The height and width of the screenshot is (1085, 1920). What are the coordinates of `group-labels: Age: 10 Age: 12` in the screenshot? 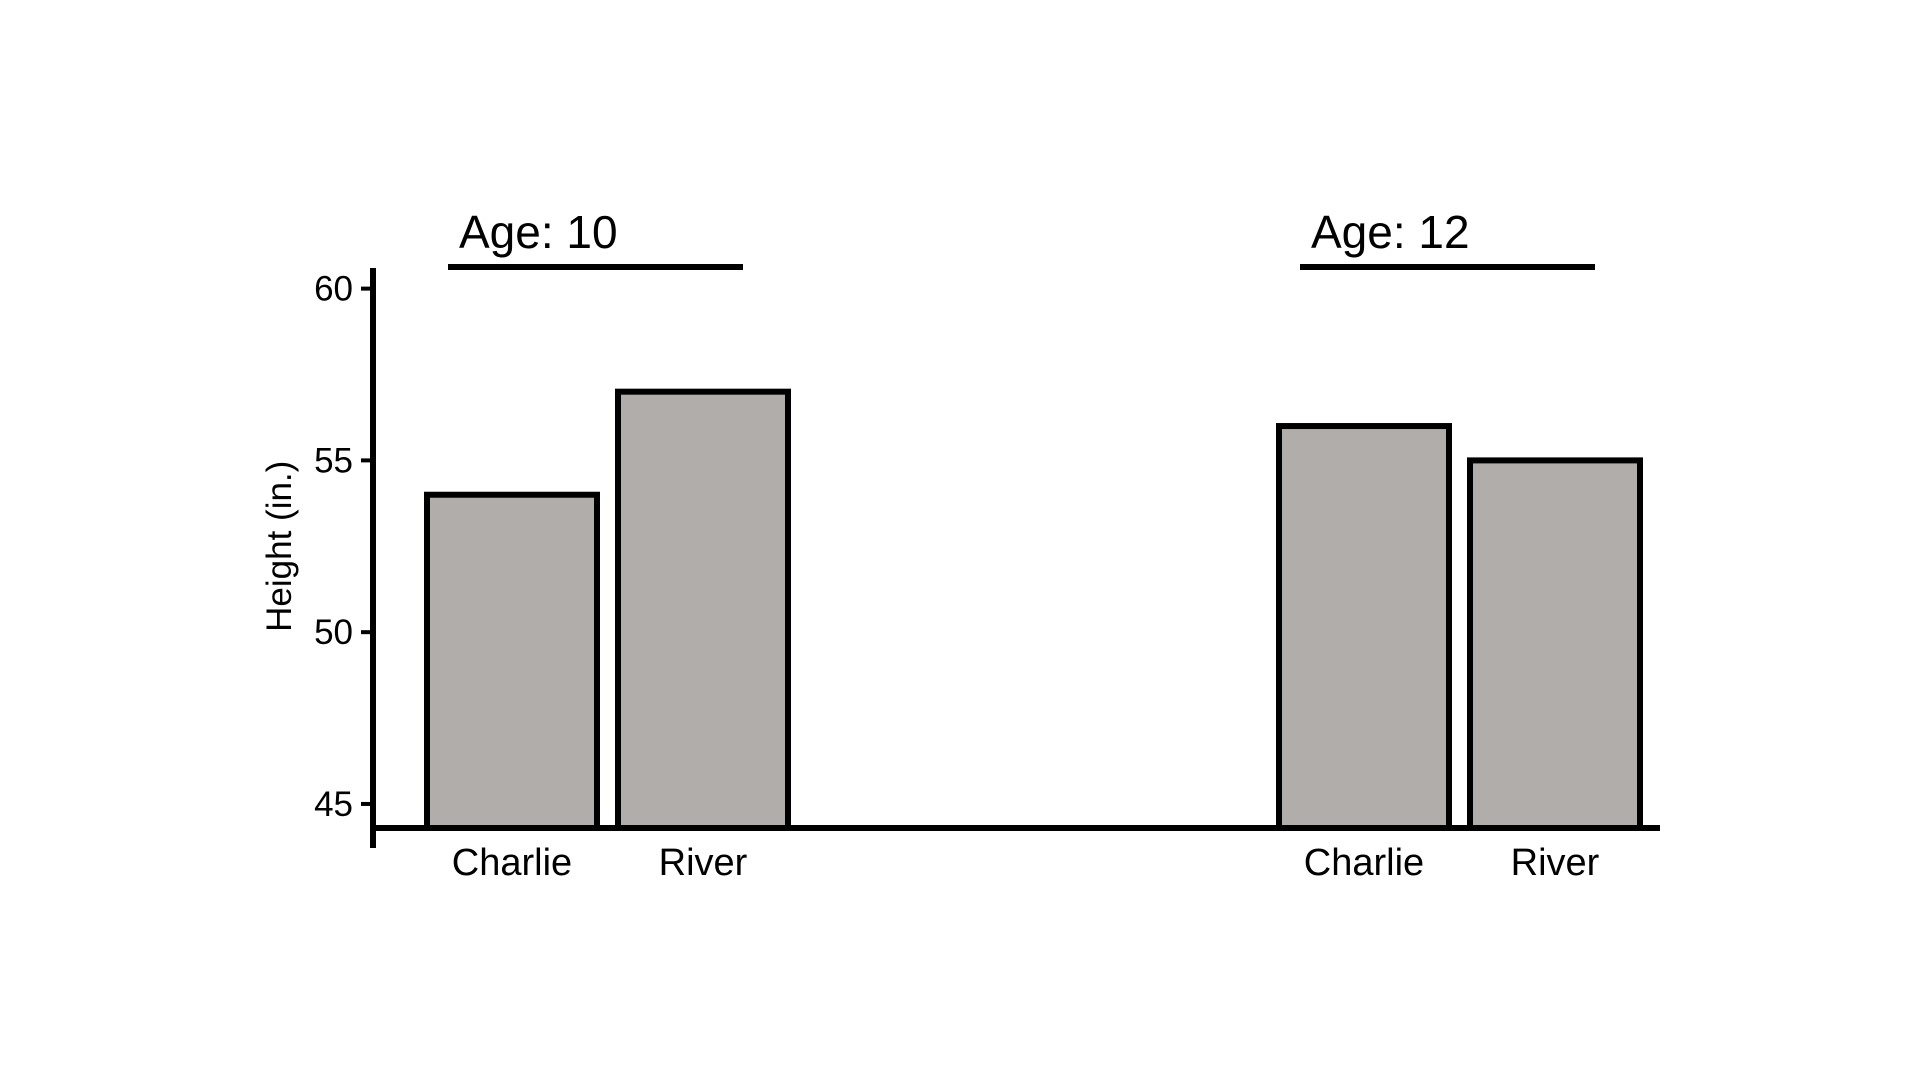 It's located at (1021, 238).